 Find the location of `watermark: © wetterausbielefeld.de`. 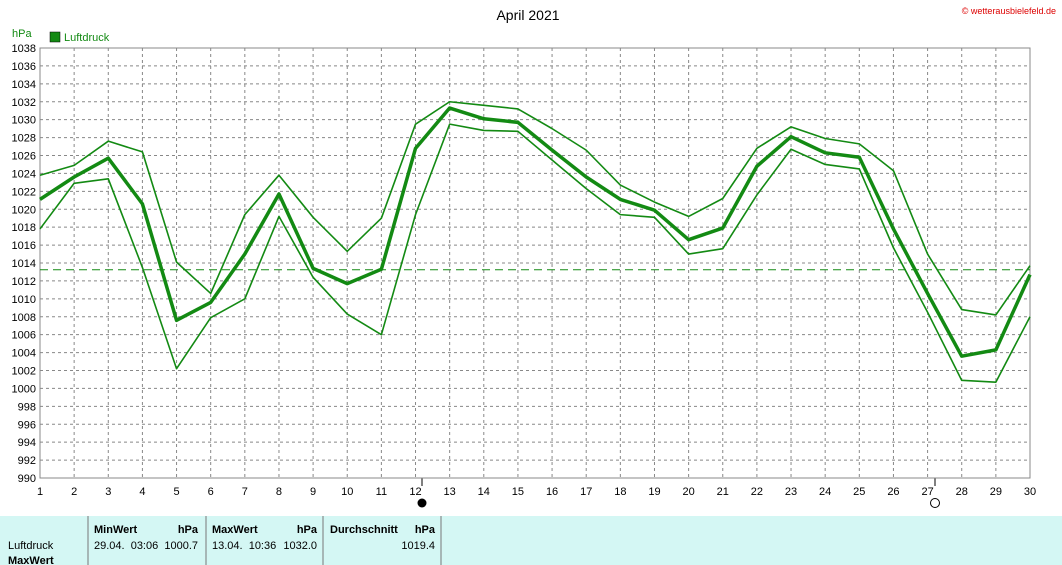

watermark: © wetterausbielefeld.de is located at coordinates (1009, 11).